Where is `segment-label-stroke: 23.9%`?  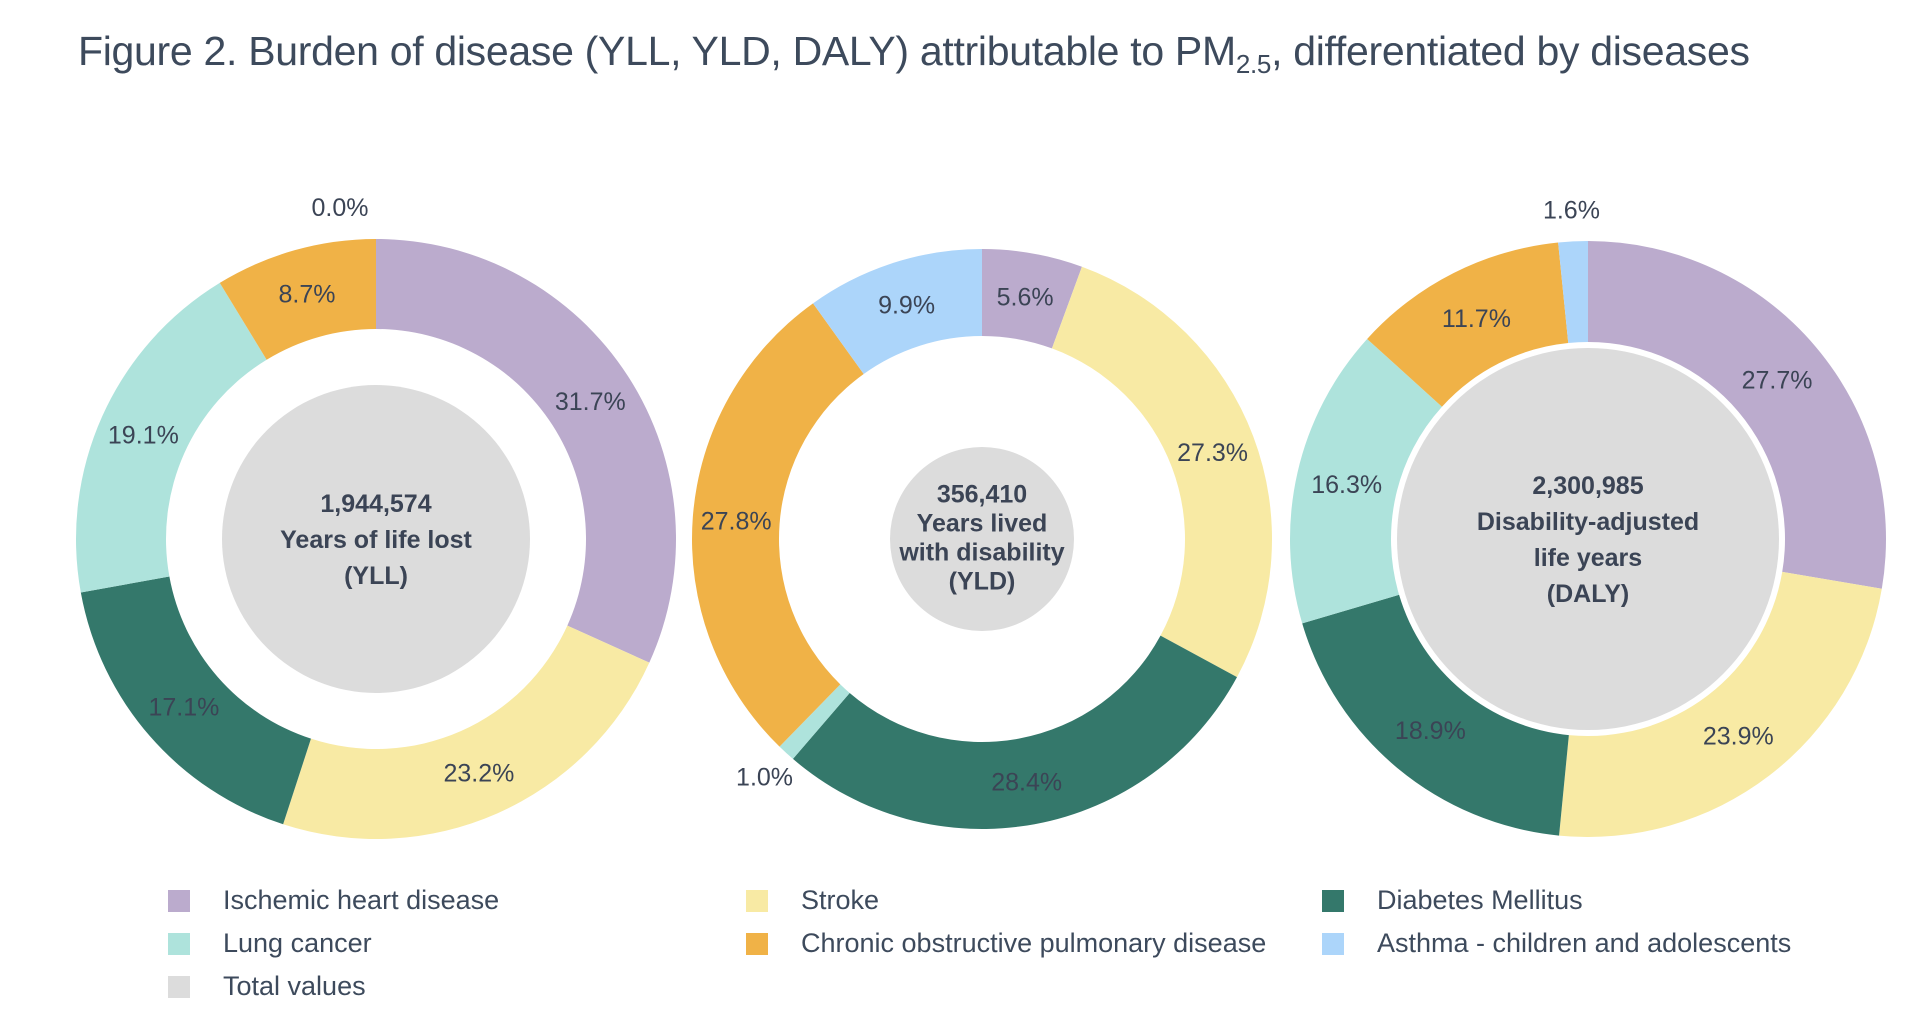 segment-label-stroke: 23.9% is located at coordinates (1738, 737).